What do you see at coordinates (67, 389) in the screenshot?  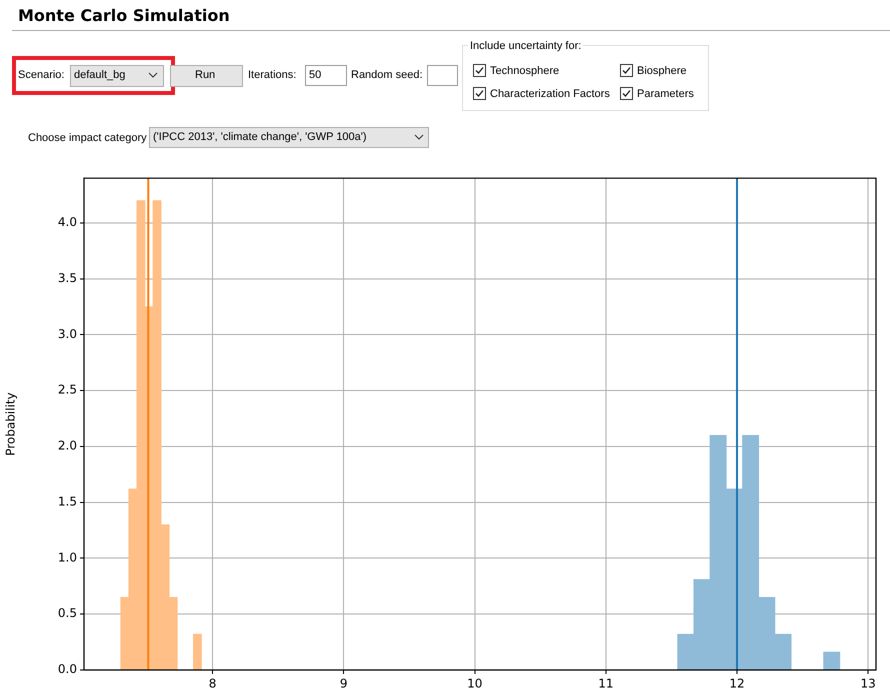 I see `y-tick-label: 2.5` at bounding box center [67, 389].